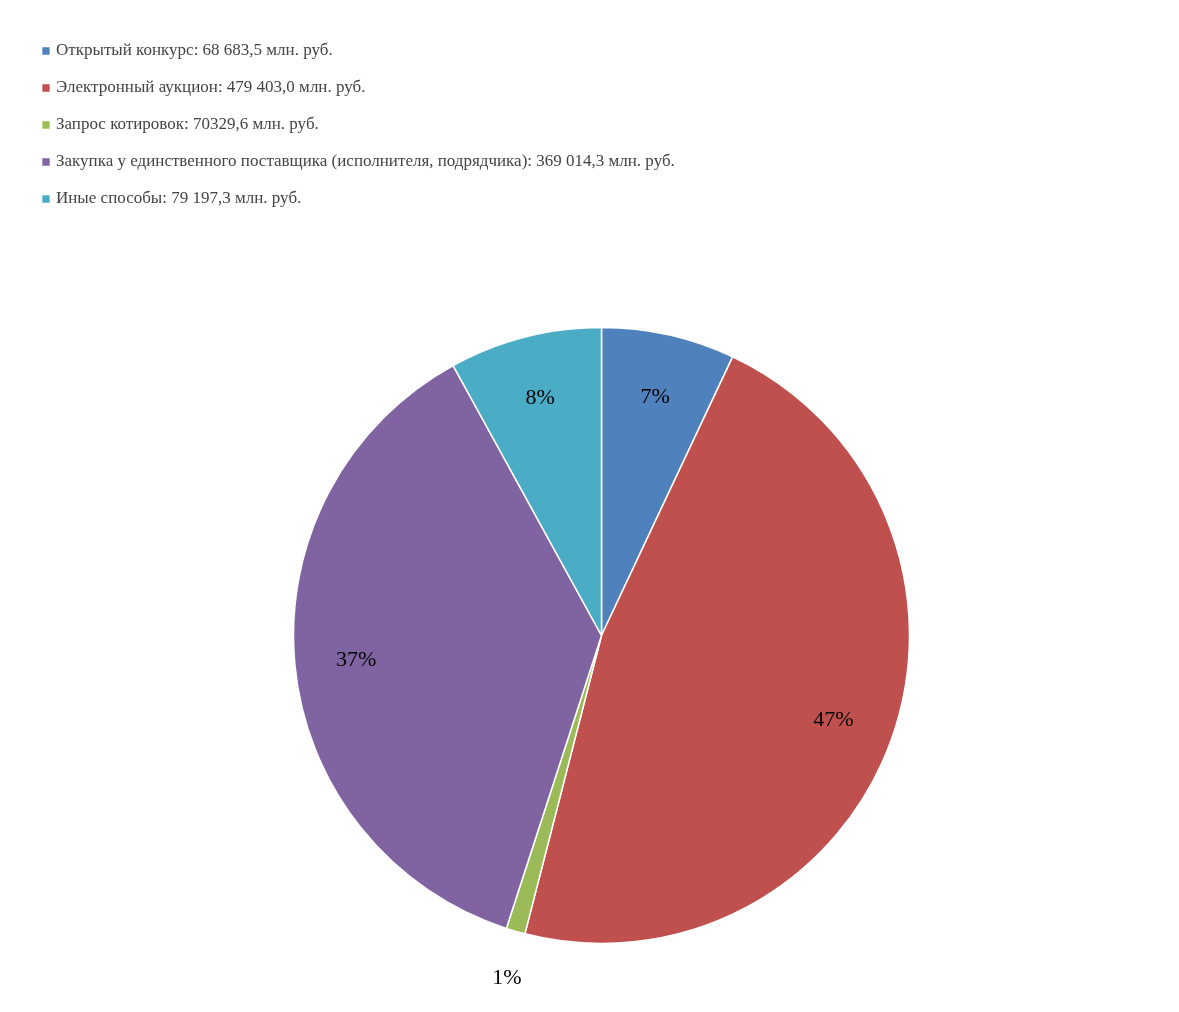 The height and width of the screenshot is (1012, 1179). Describe the element at coordinates (211, 87) in the screenshot. I see `legend-label: Электронный аукцион: 479 403,0 млн. руб.` at that location.